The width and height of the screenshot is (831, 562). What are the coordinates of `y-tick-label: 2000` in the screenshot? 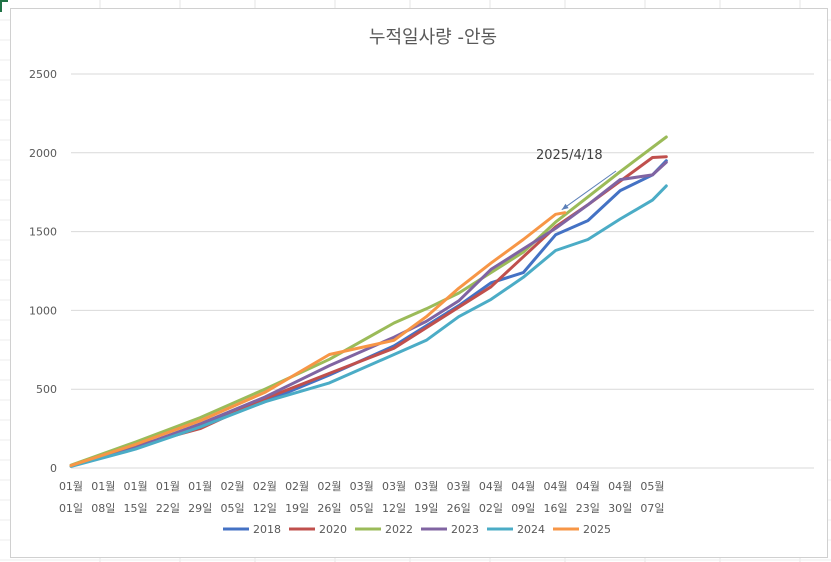 It's located at (43, 153).